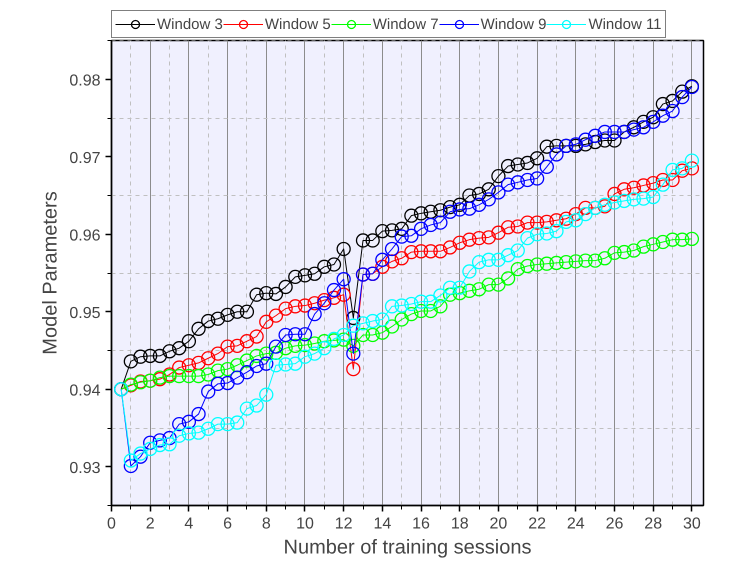 The width and height of the screenshot is (742, 585). Describe the element at coordinates (691, 524) in the screenshot. I see `x-tick-label: 30` at that location.